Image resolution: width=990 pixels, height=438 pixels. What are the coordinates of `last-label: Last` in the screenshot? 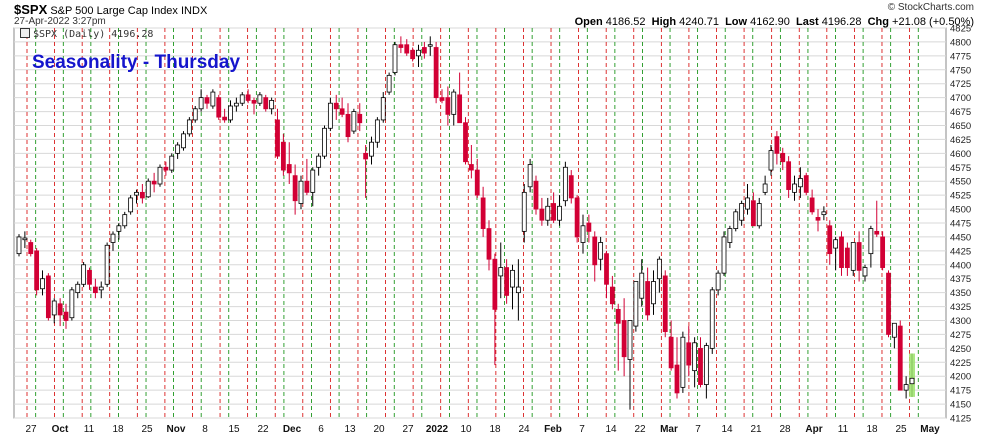 It's located at (807, 22).